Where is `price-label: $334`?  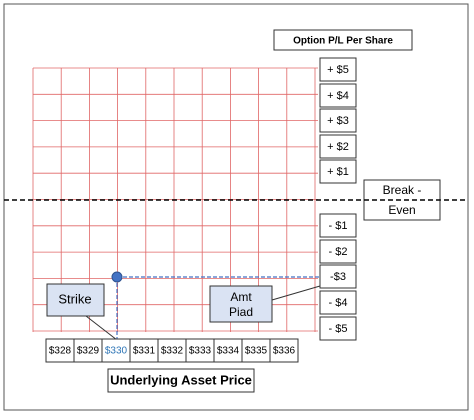
price-label: $334 is located at coordinates (228, 351).